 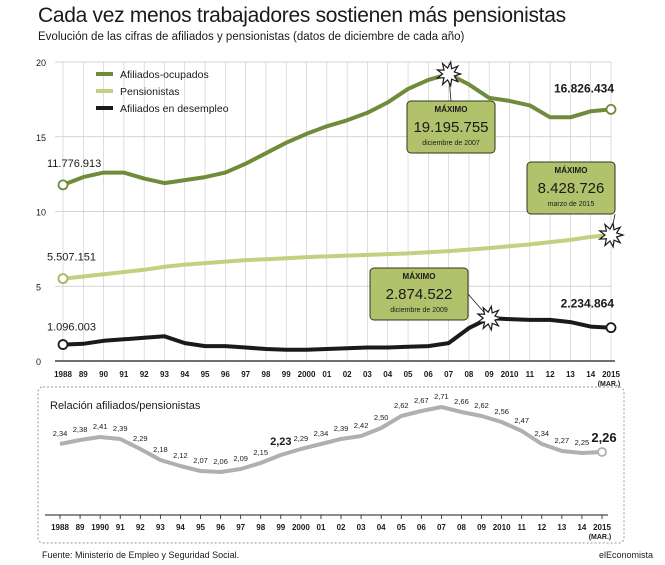 What do you see at coordinates (419, 310) in the screenshot?
I see `callout-date: diciembre de 2009` at bounding box center [419, 310].